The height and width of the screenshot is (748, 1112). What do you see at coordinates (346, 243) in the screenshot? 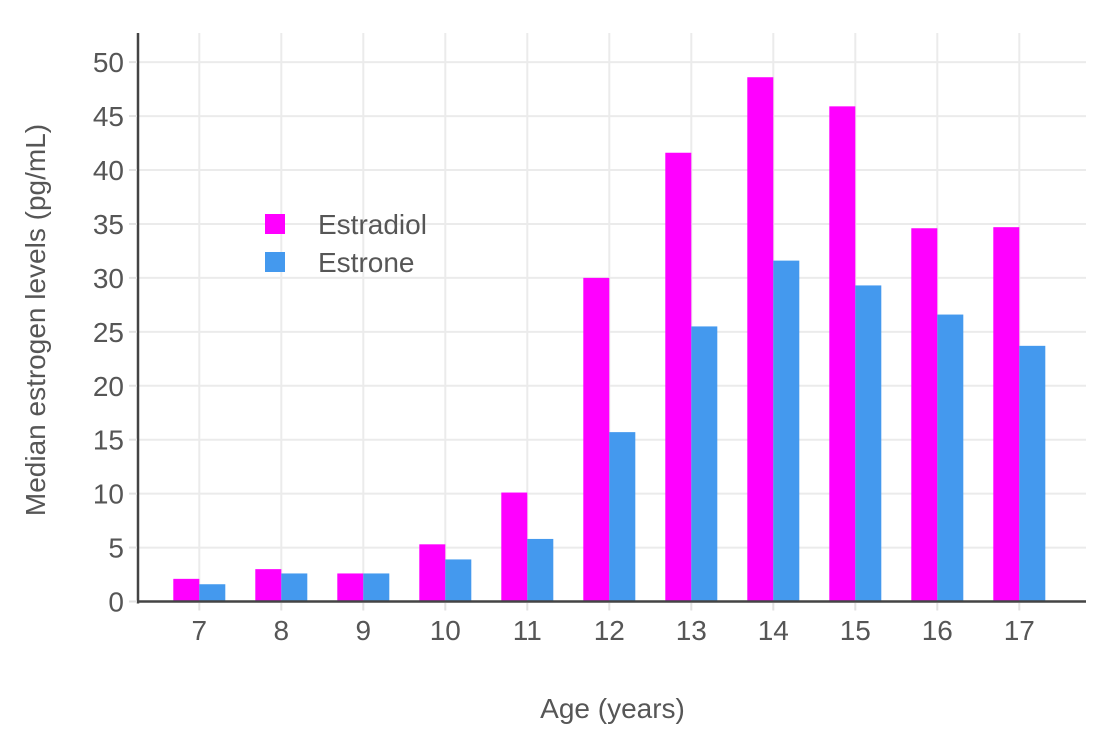
I see `legend: Estradiol Estrone` at bounding box center [346, 243].